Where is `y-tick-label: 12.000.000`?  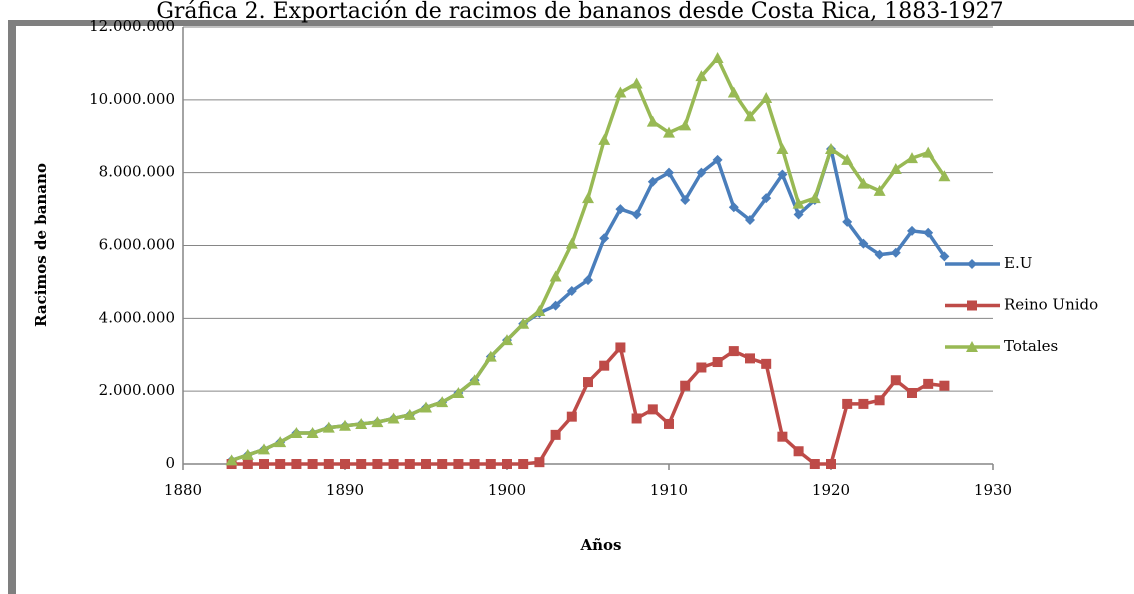 y-tick-label: 12.000.000 is located at coordinates (132, 26).